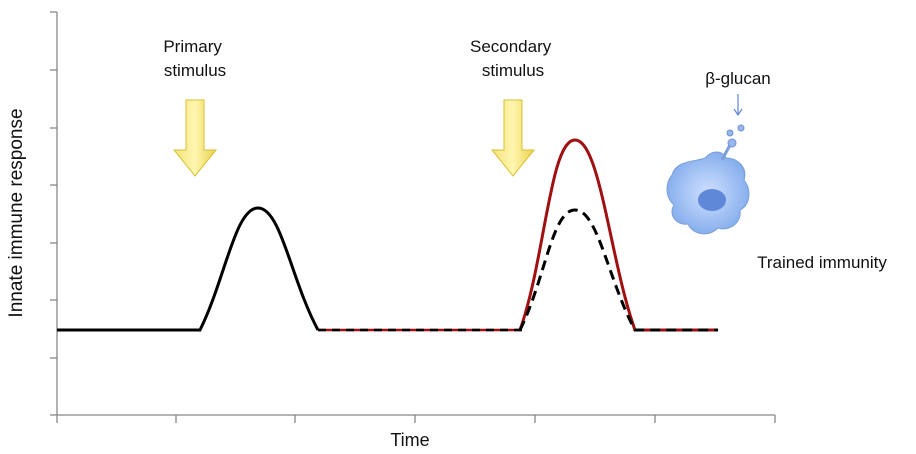 The image size is (916, 454). What do you see at coordinates (708, 164) in the screenshot?
I see `macrophage-icon` at bounding box center [708, 164].